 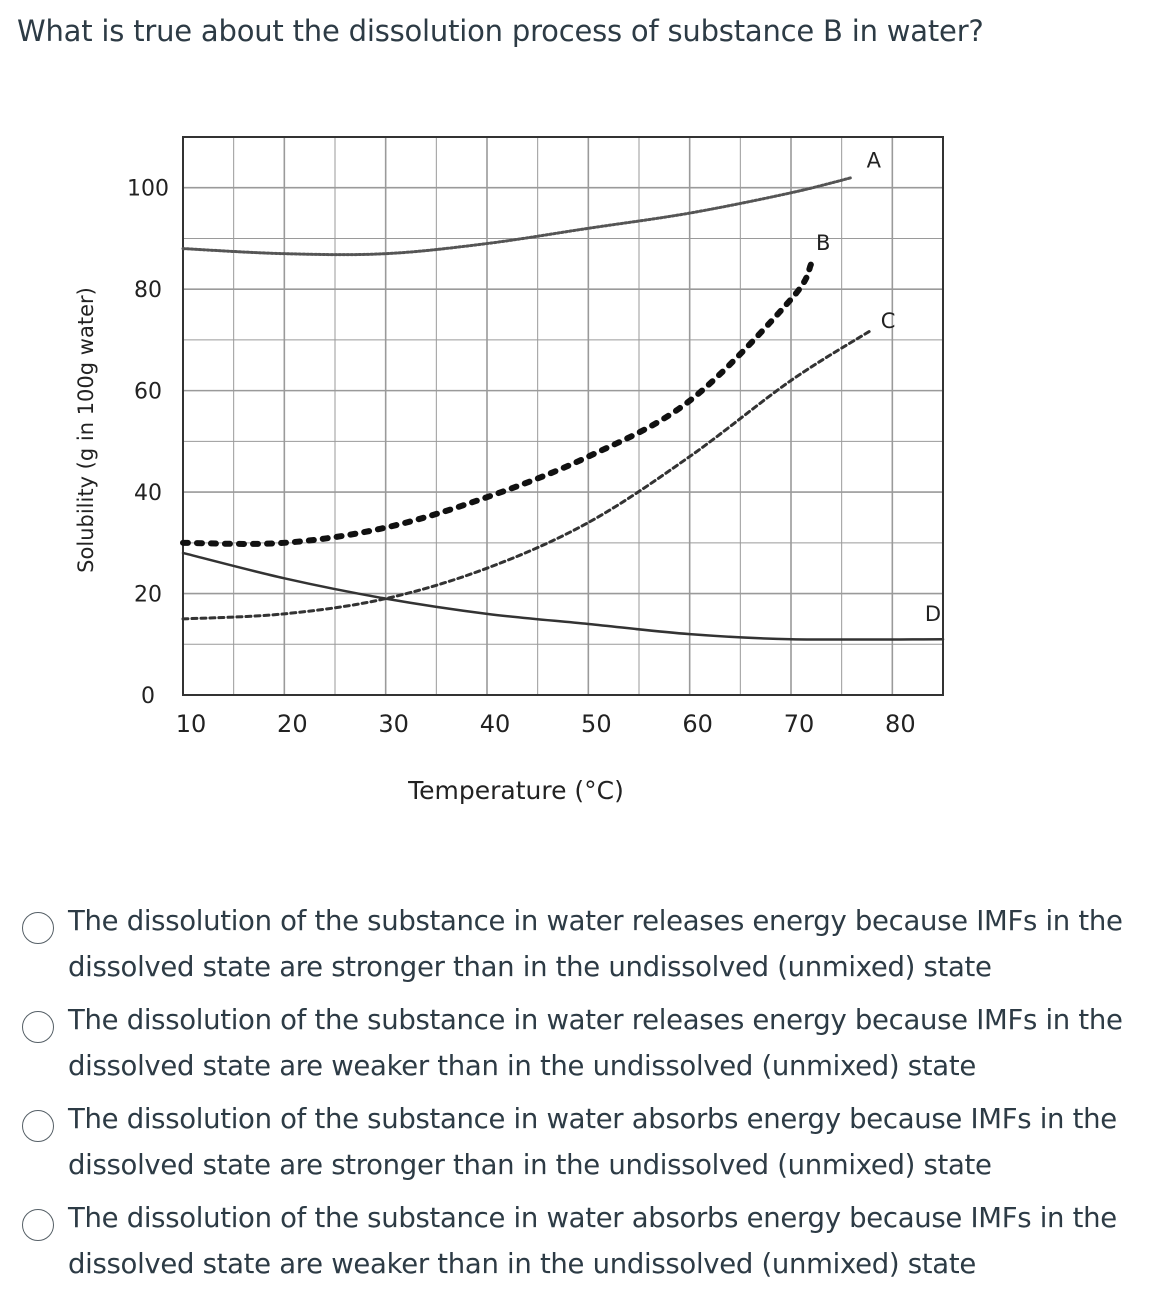 What do you see at coordinates (292, 724) in the screenshot?
I see `x-tick-label: 20` at bounding box center [292, 724].